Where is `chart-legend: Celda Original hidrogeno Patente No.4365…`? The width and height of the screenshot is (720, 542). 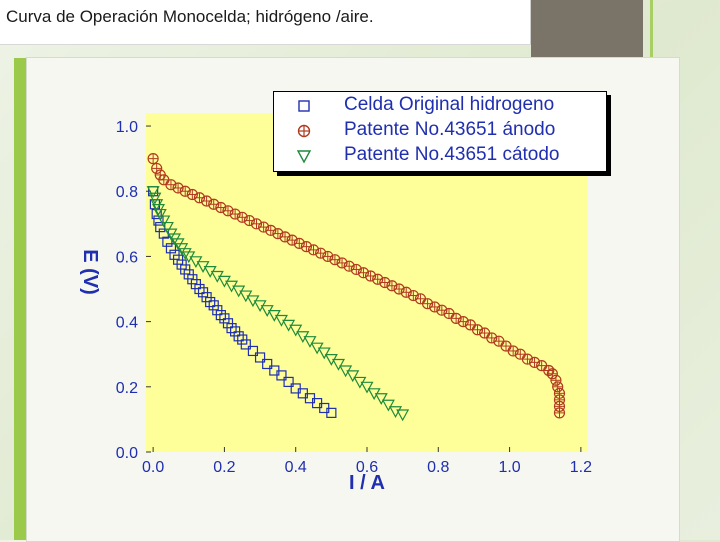 chart-legend: Celda Original hidrogeno Patente No.4365… is located at coordinates (440, 131).